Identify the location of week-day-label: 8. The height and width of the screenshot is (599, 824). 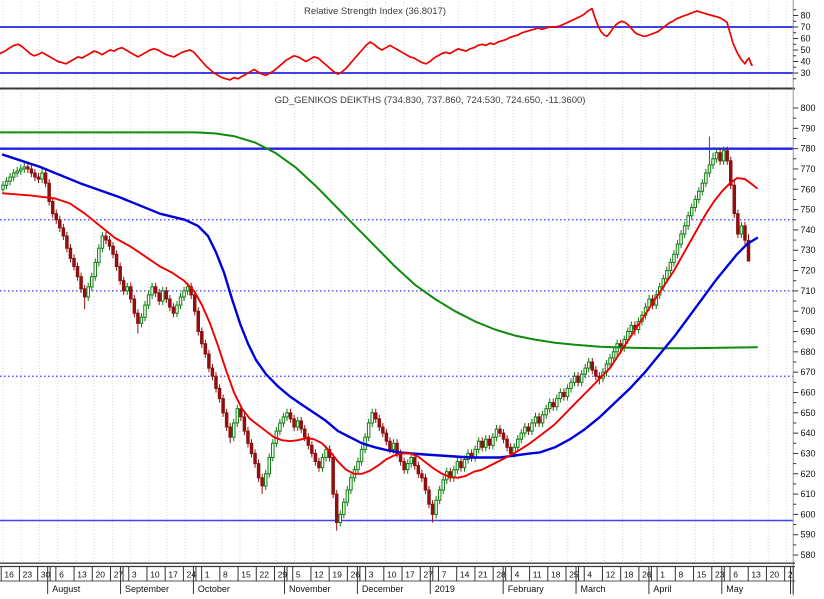
(225, 575).